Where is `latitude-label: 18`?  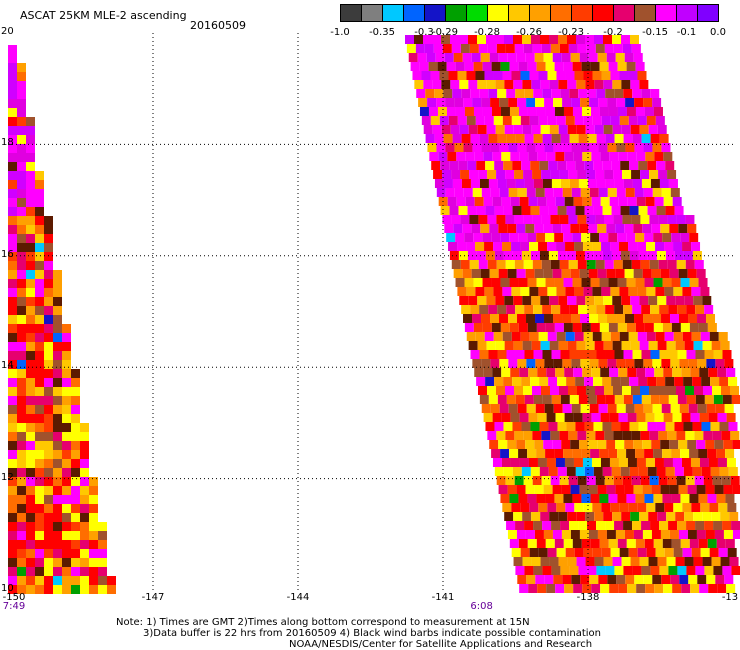
latitude-label: 18 is located at coordinates (7, 143).